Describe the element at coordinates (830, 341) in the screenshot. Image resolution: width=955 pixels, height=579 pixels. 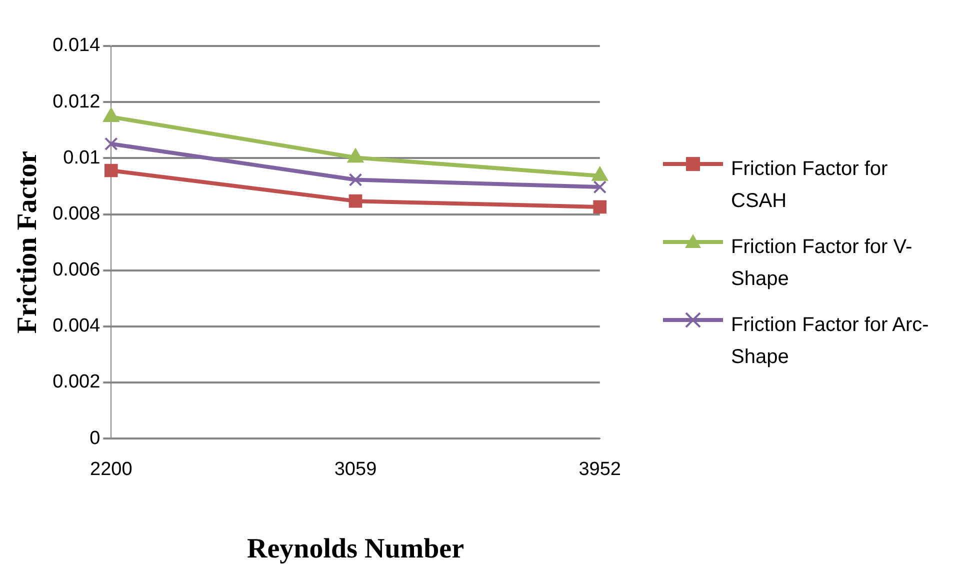
I see `legend-label: Friction Factor for Arc-Shape` at that location.